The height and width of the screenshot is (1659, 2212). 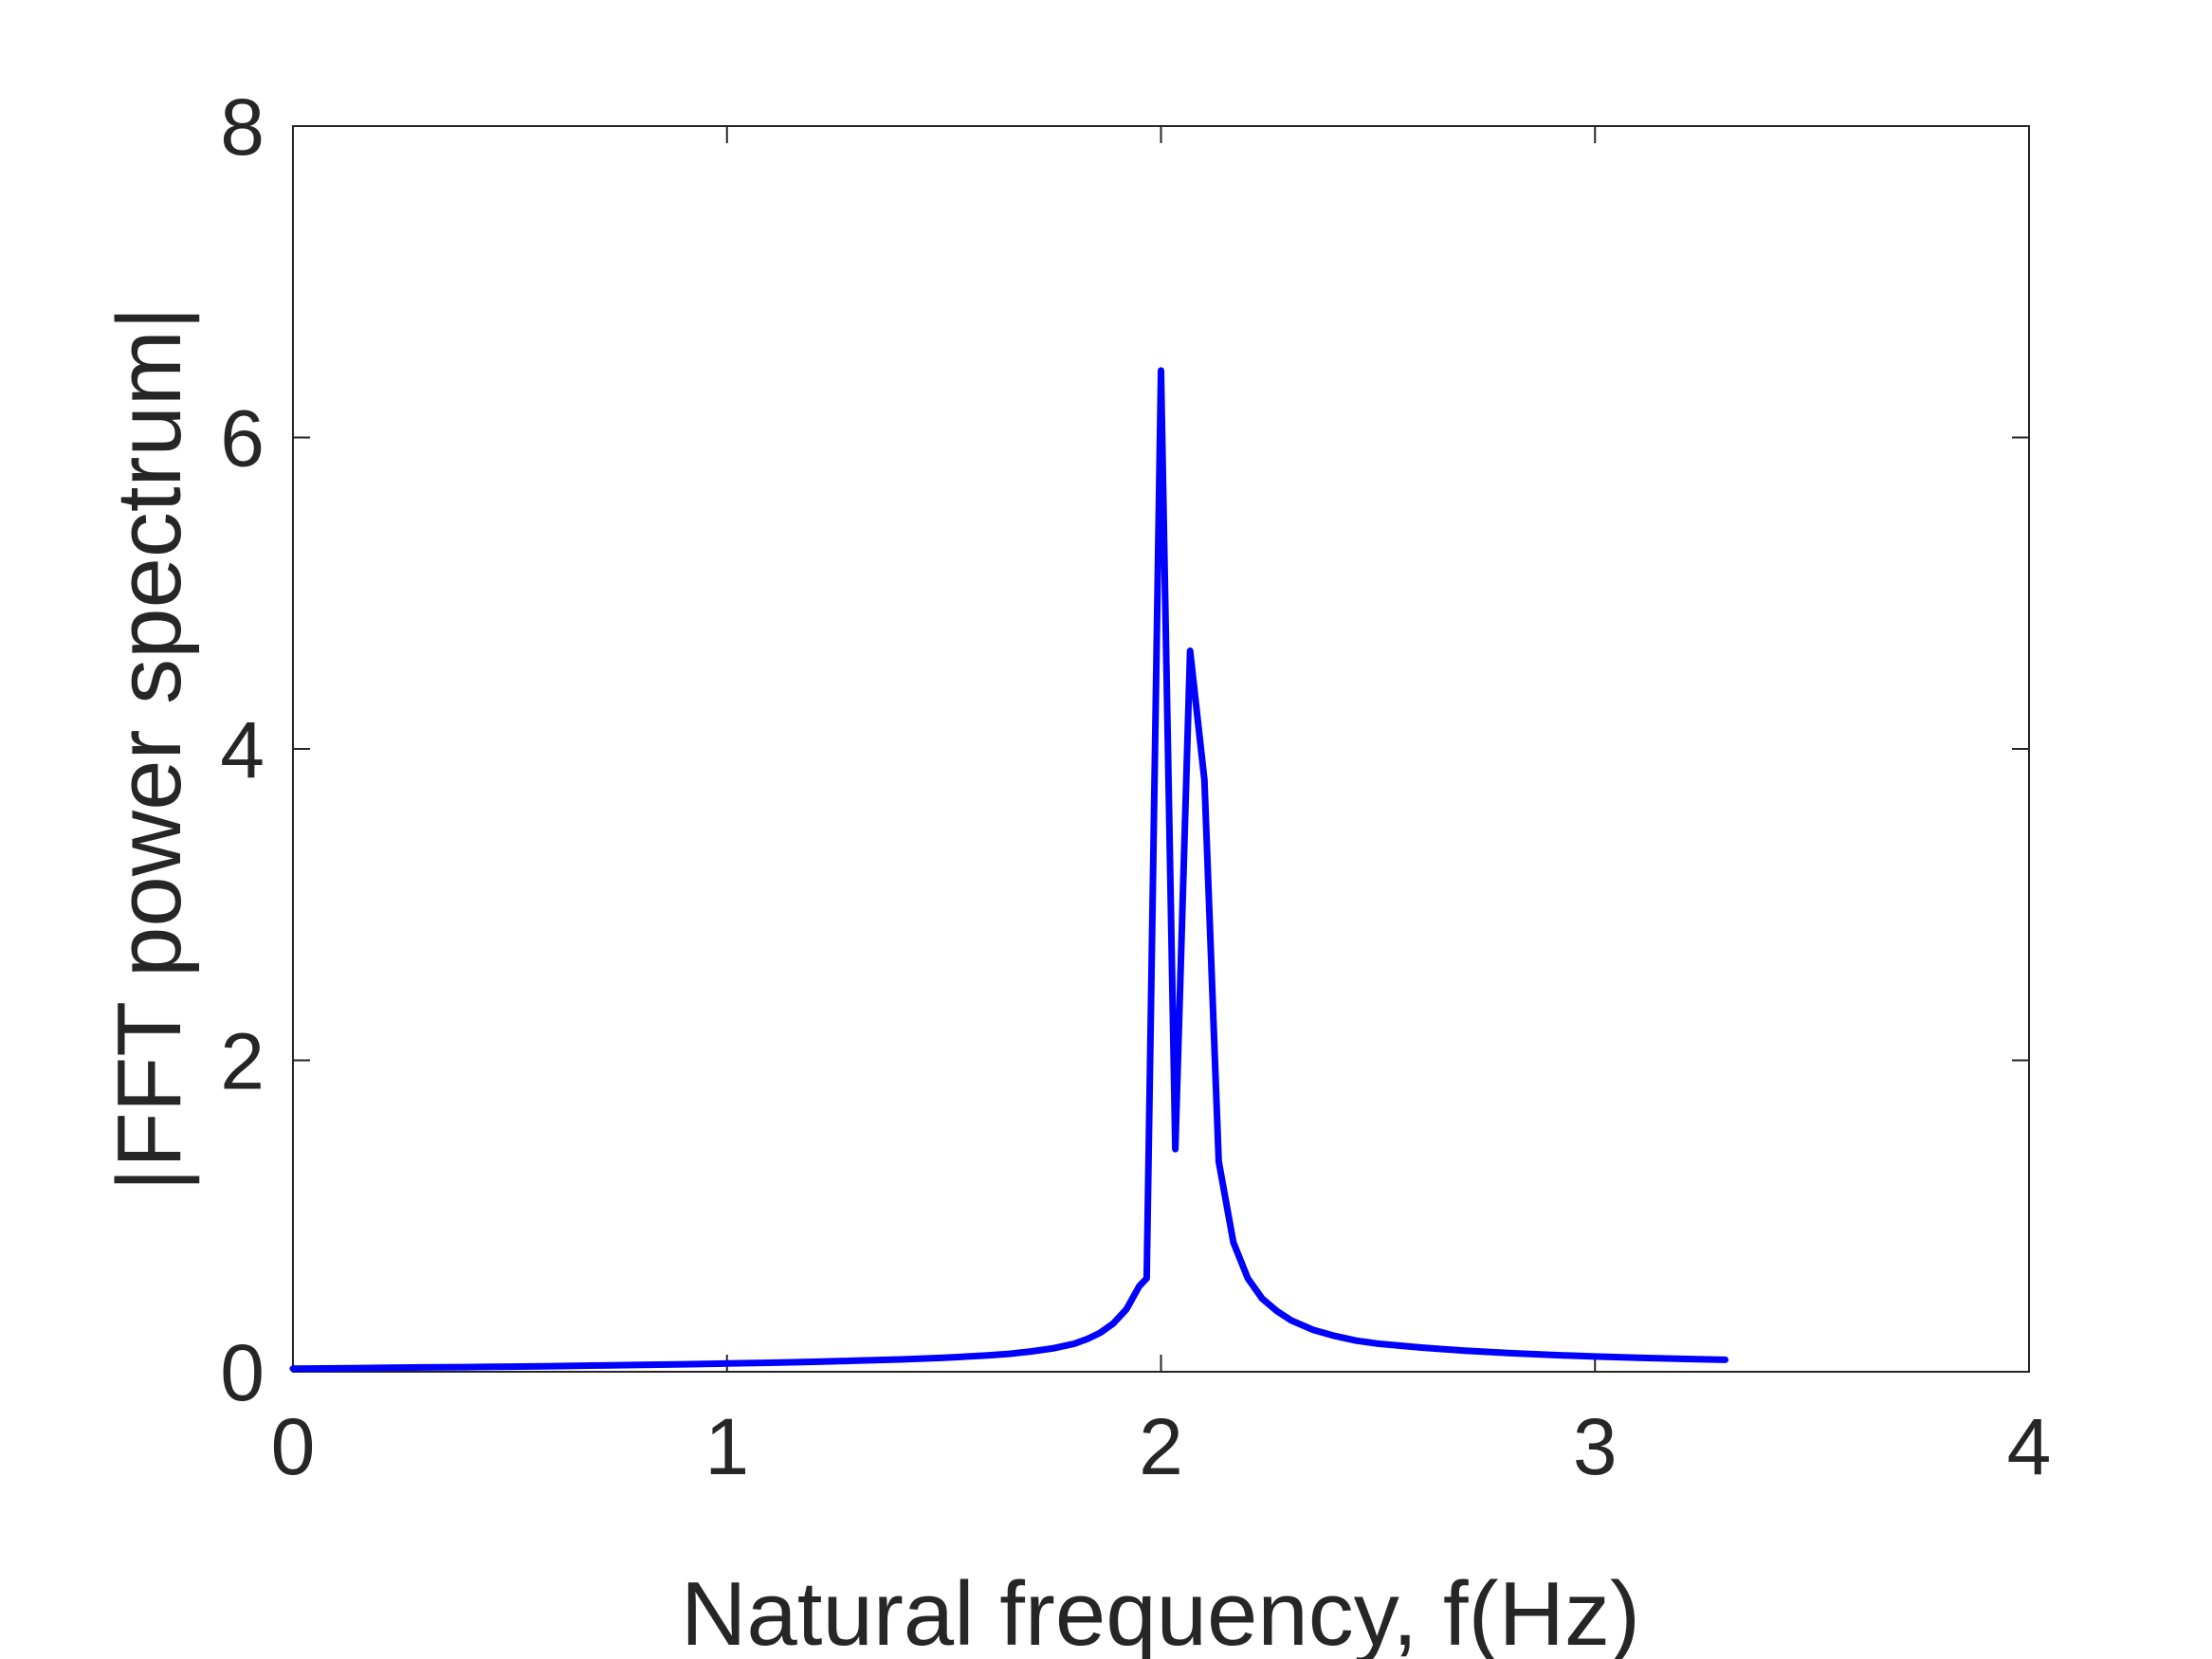 What do you see at coordinates (149, 749) in the screenshot?
I see `y-axis-label: |FFT power spectrum|` at bounding box center [149, 749].